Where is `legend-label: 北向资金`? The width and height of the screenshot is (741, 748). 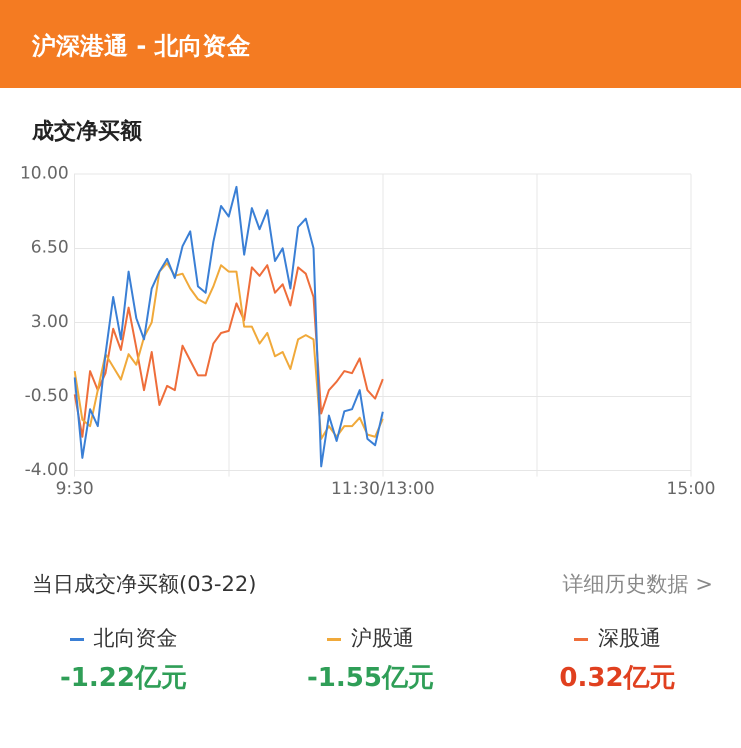 legend-label: 北向资金 is located at coordinates (135, 638).